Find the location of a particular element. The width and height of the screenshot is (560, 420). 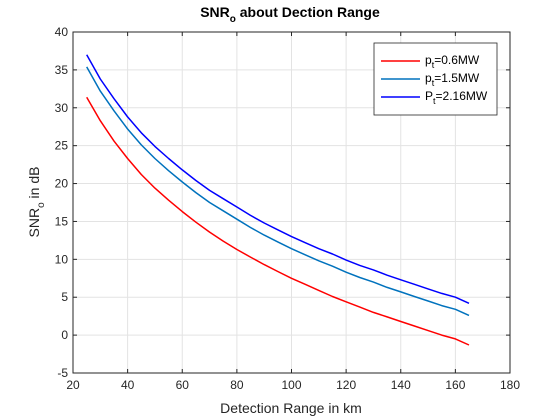

legend-entry-2: Pt=2.16MW is located at coordinates (456, 97).